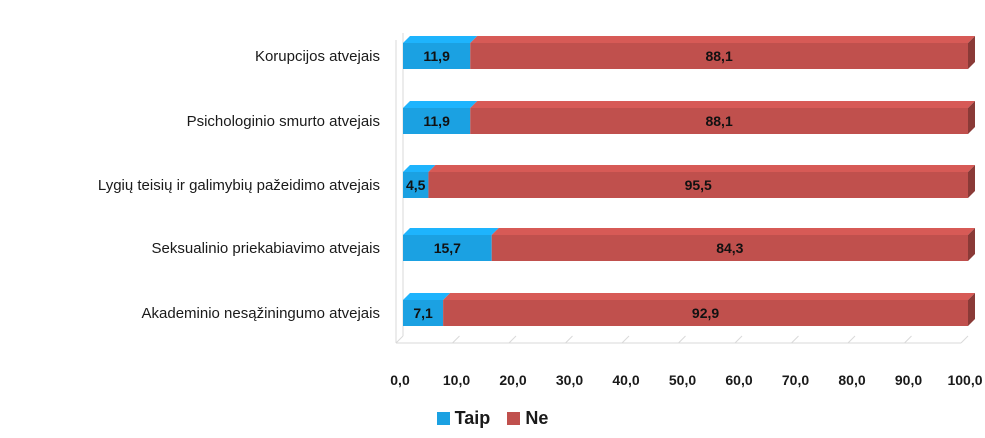  What do you see at coordinates (456, 380) in the screenshot?
I see `x-tick-label-1: 10,0` at bounding box center [456, 380].